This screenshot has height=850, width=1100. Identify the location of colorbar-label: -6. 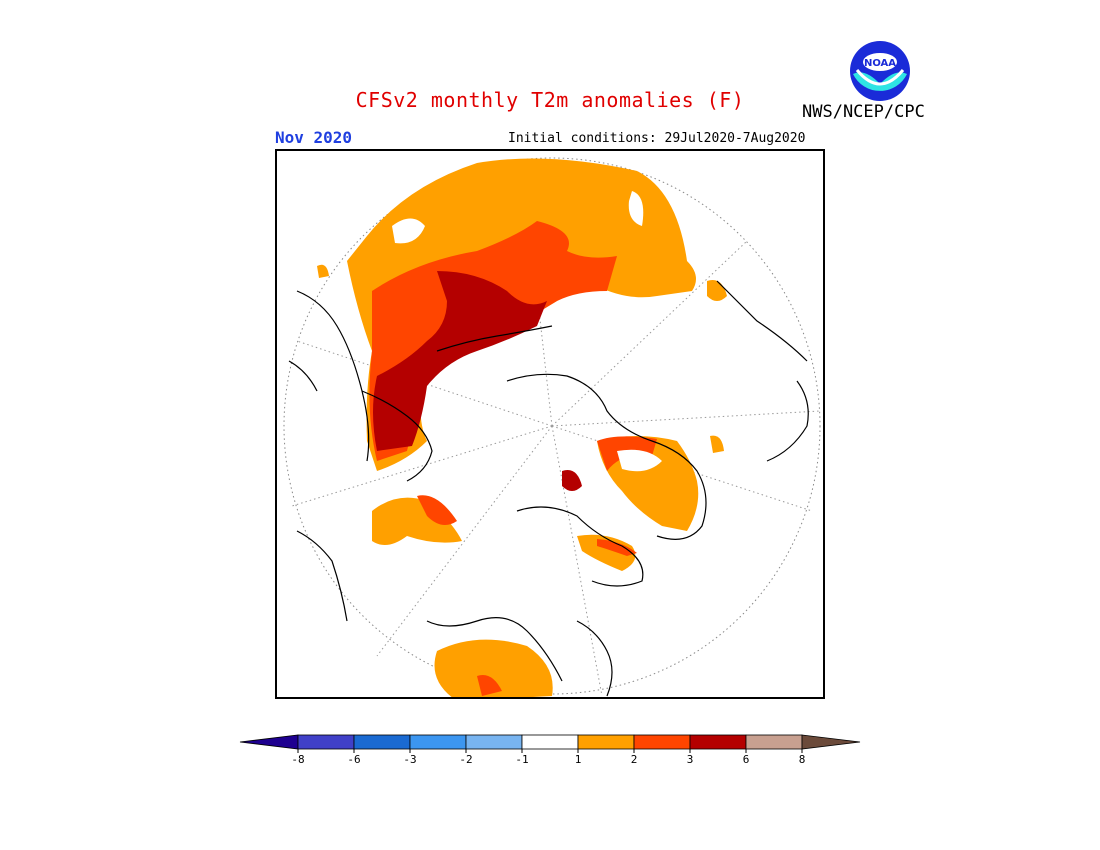
(353, 759).